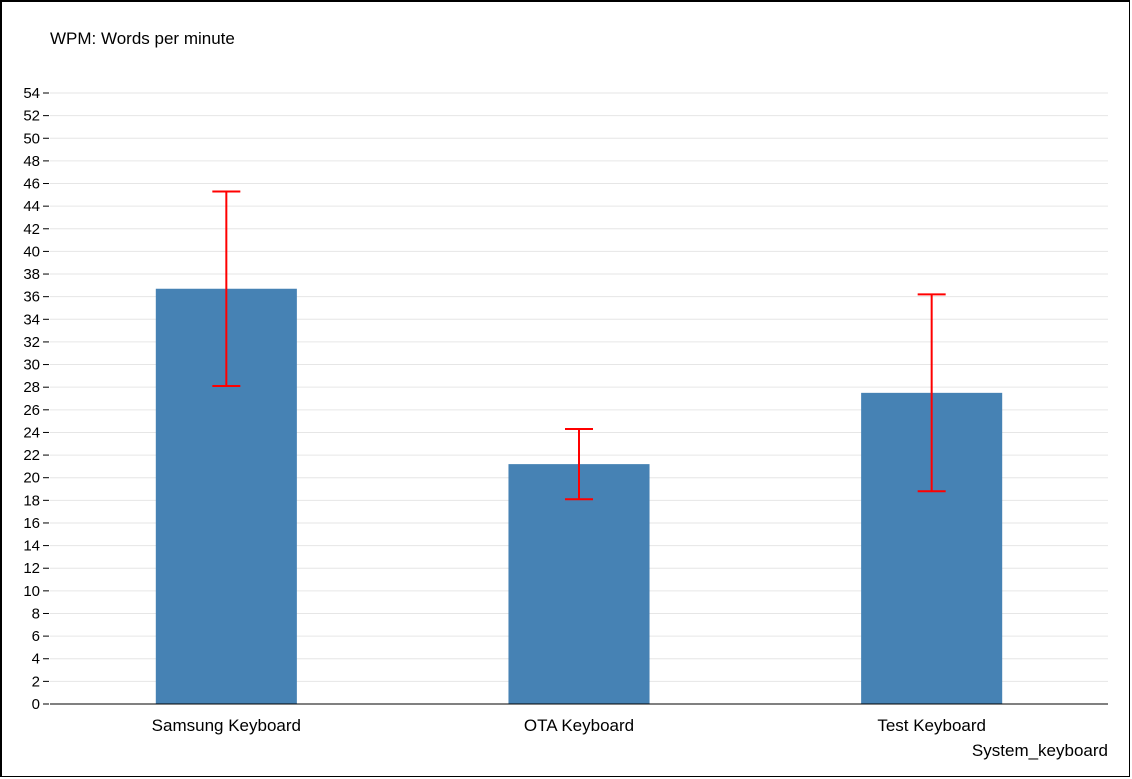  Describe the element at coordinates (31, 161) in the screenshot. I see `y-tick-label: 48` at that location.